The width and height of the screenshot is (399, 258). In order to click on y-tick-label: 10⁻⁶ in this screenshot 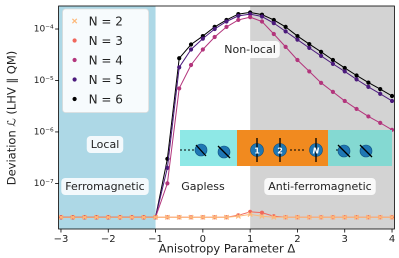, I will do `click(44, 132)`.